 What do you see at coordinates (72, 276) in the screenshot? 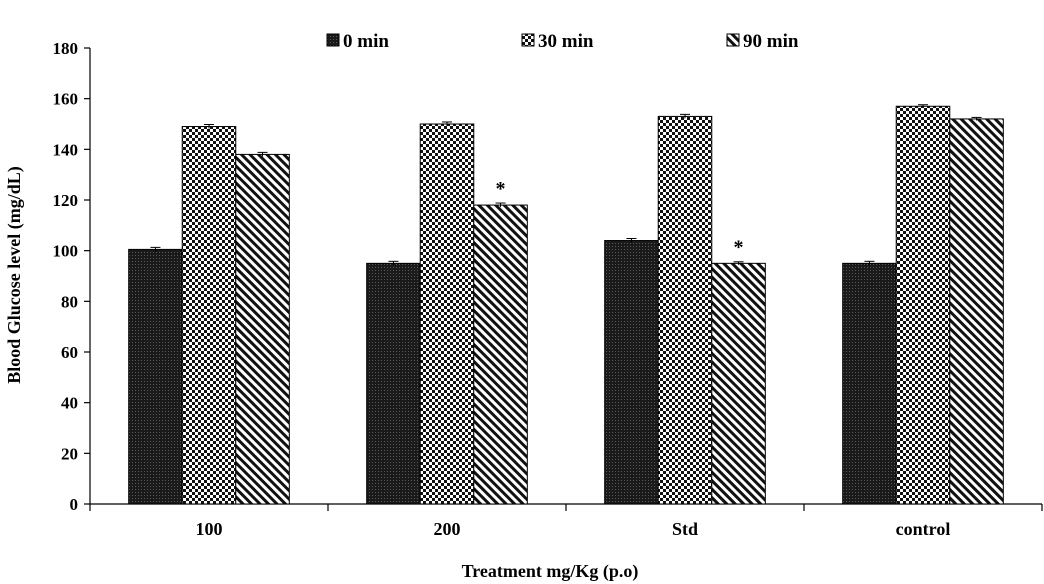
I see `y-axis: 0 20 40 60 80 100 120 140 160 180` at bounding box center [72, 276].